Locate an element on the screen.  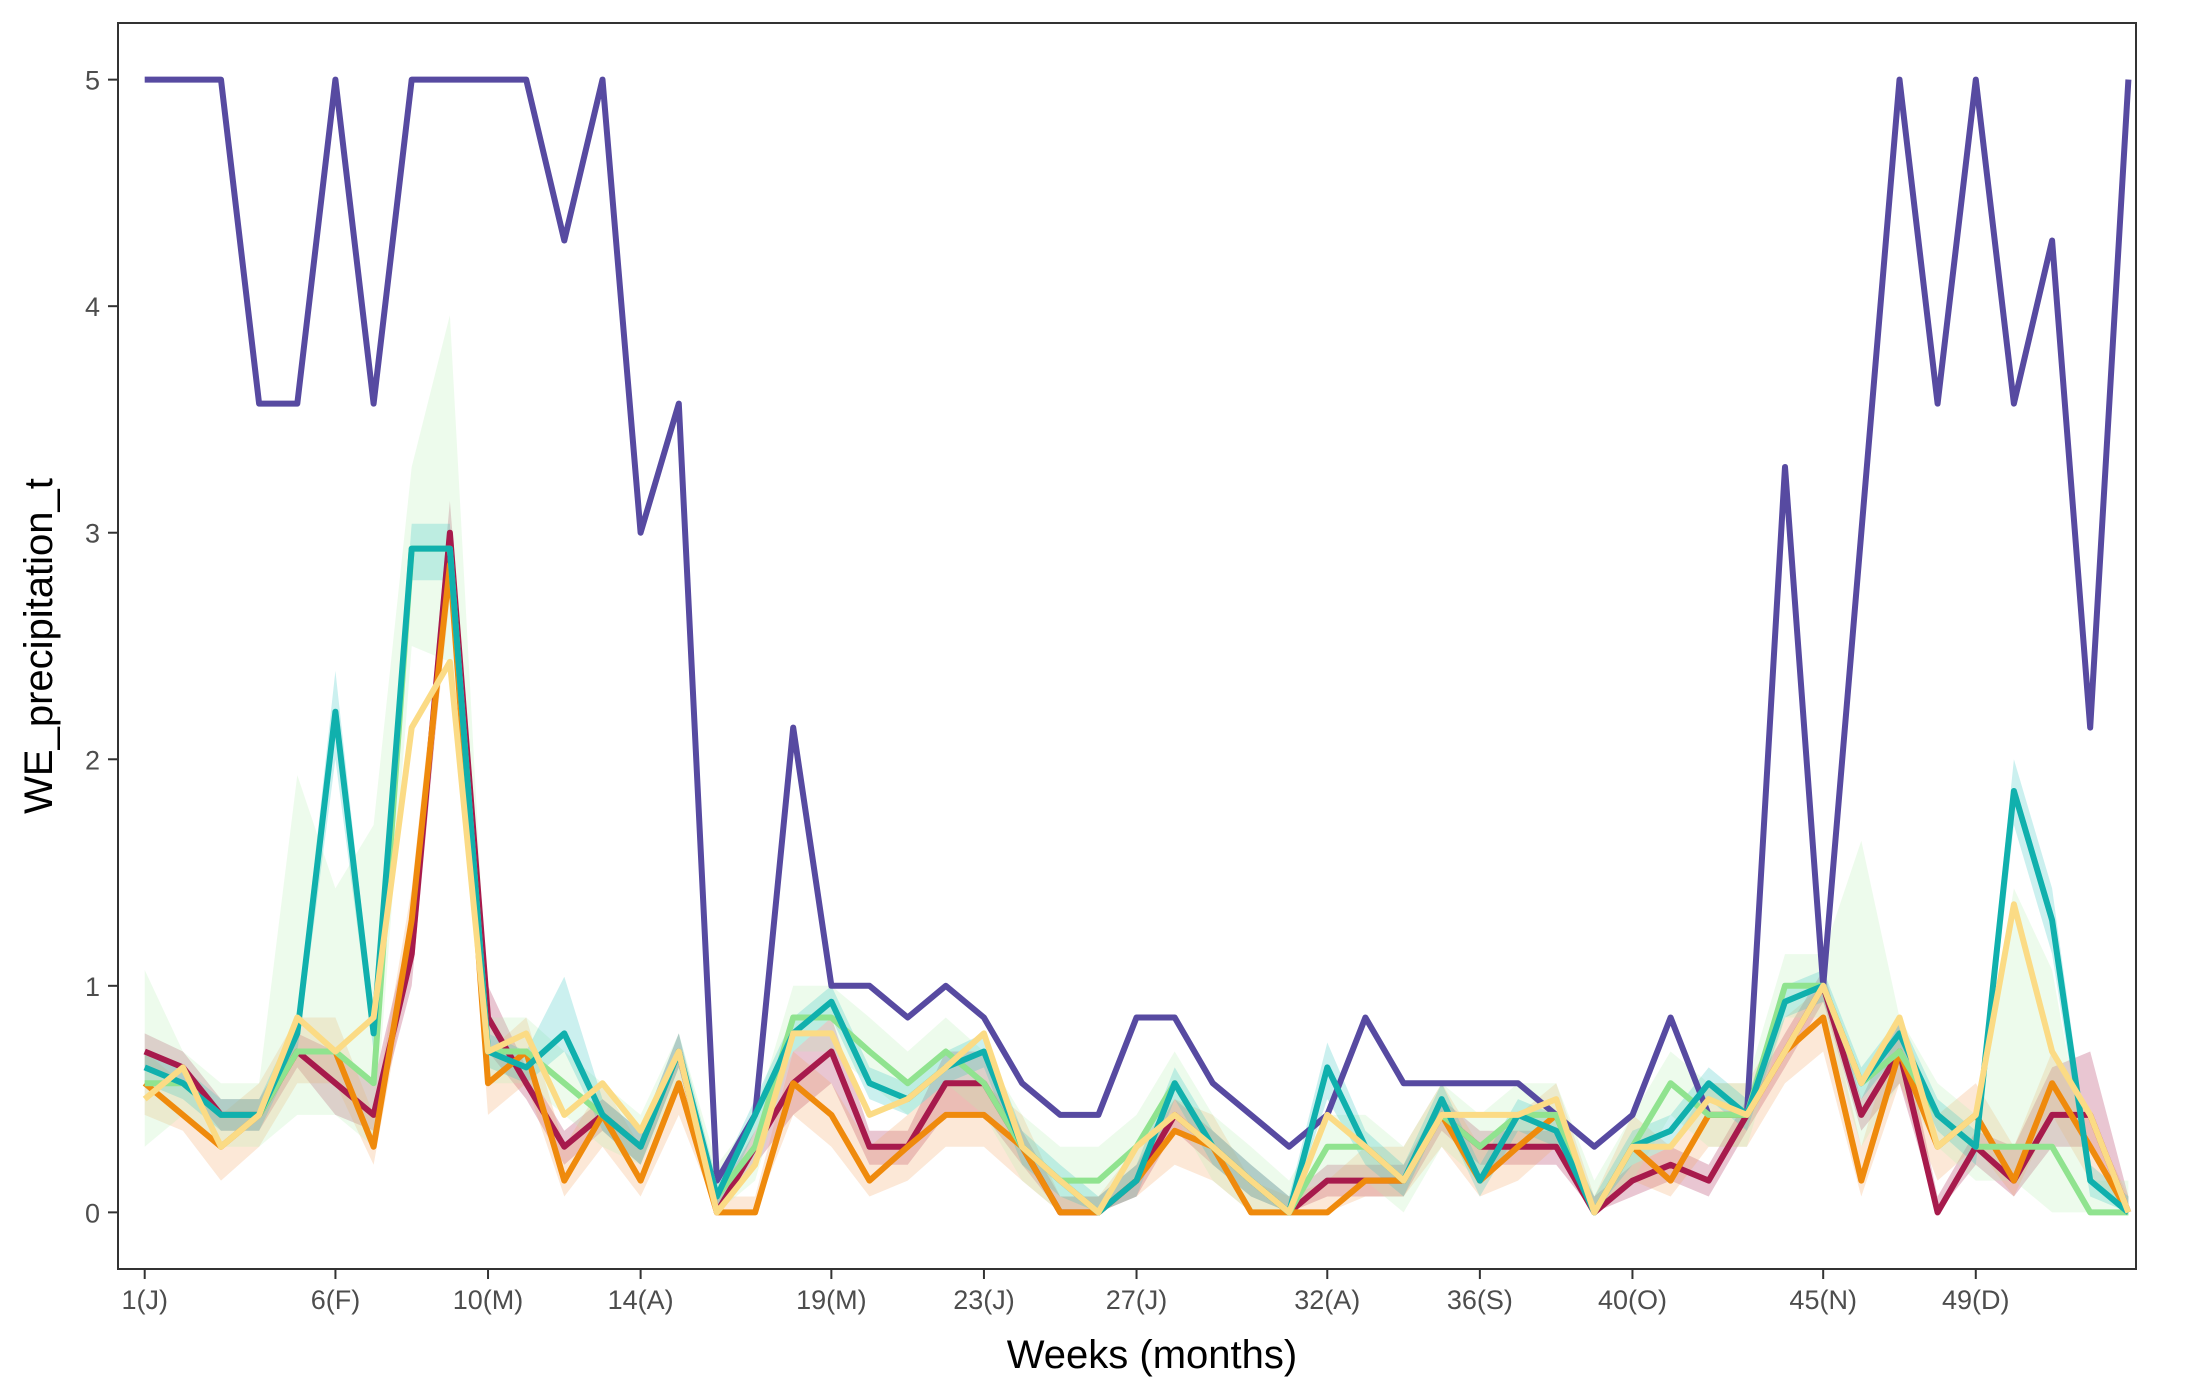
x-axis-title: Weeks (months) is located at coordinates (1152, 1355).